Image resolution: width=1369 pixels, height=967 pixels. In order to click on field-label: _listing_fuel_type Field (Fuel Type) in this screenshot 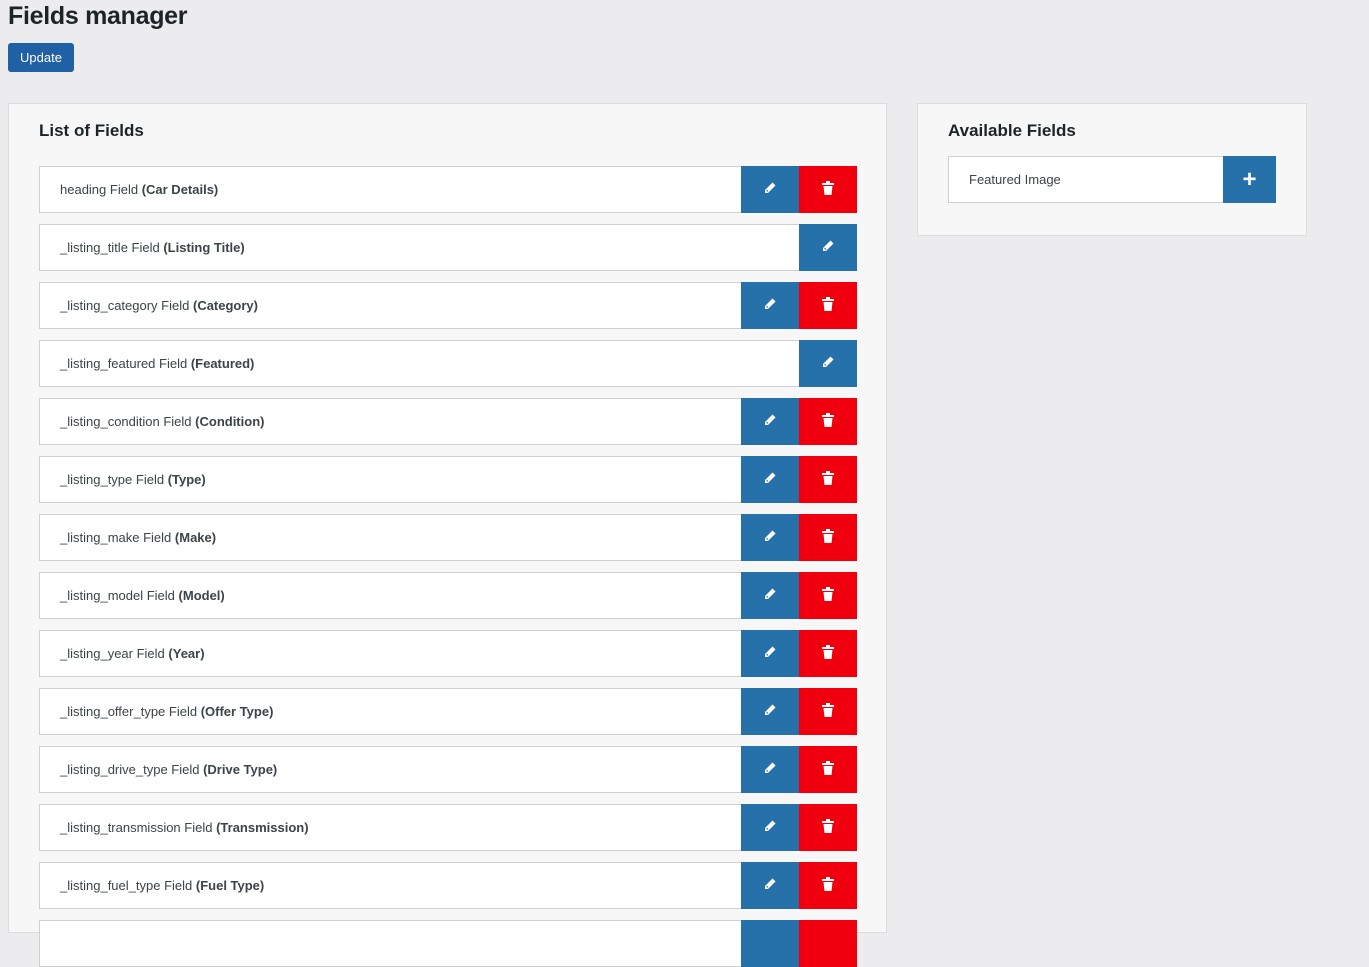, I will do `click(162, 885)`.